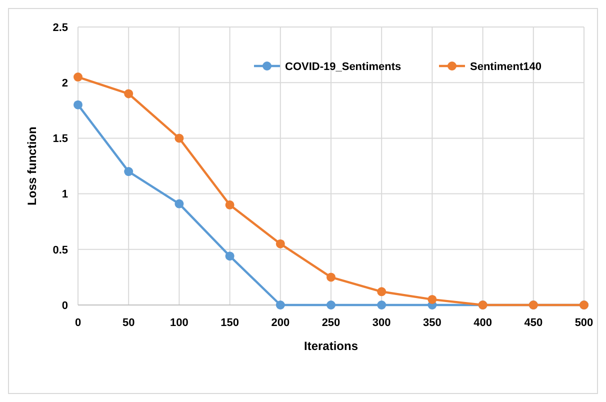  Describe the element at coordinates (128, 323) in the screenshot. I see `x-tick-label: 50` at that location.